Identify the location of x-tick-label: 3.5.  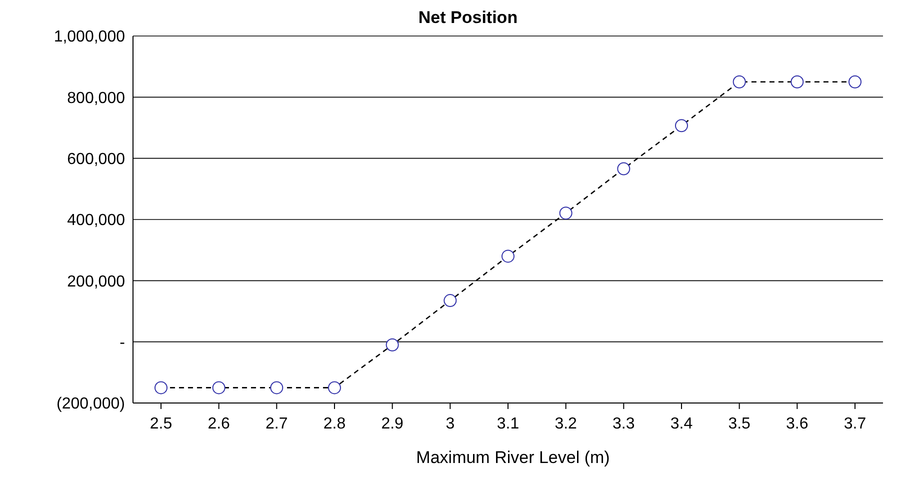
(739, 423).